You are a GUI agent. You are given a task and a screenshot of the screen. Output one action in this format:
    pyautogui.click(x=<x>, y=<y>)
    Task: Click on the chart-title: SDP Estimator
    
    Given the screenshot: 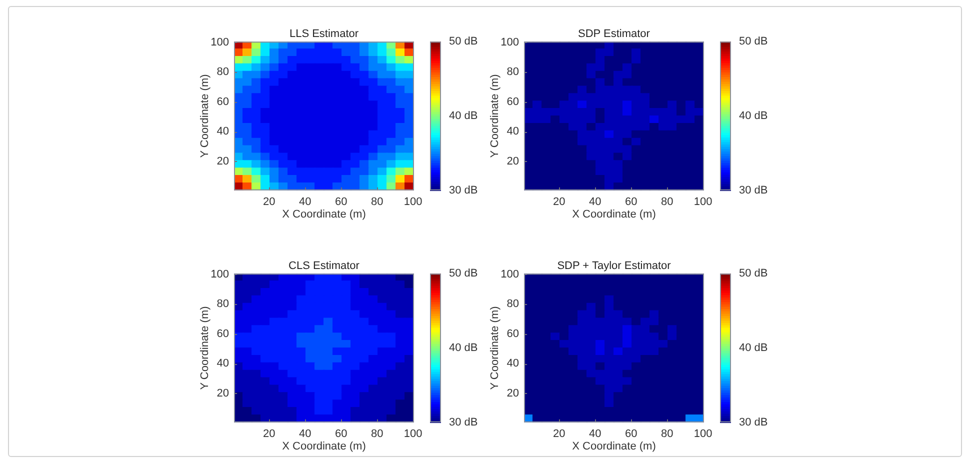 What is the action you would take?
    pyautogui.click(x=614, y=34)
    